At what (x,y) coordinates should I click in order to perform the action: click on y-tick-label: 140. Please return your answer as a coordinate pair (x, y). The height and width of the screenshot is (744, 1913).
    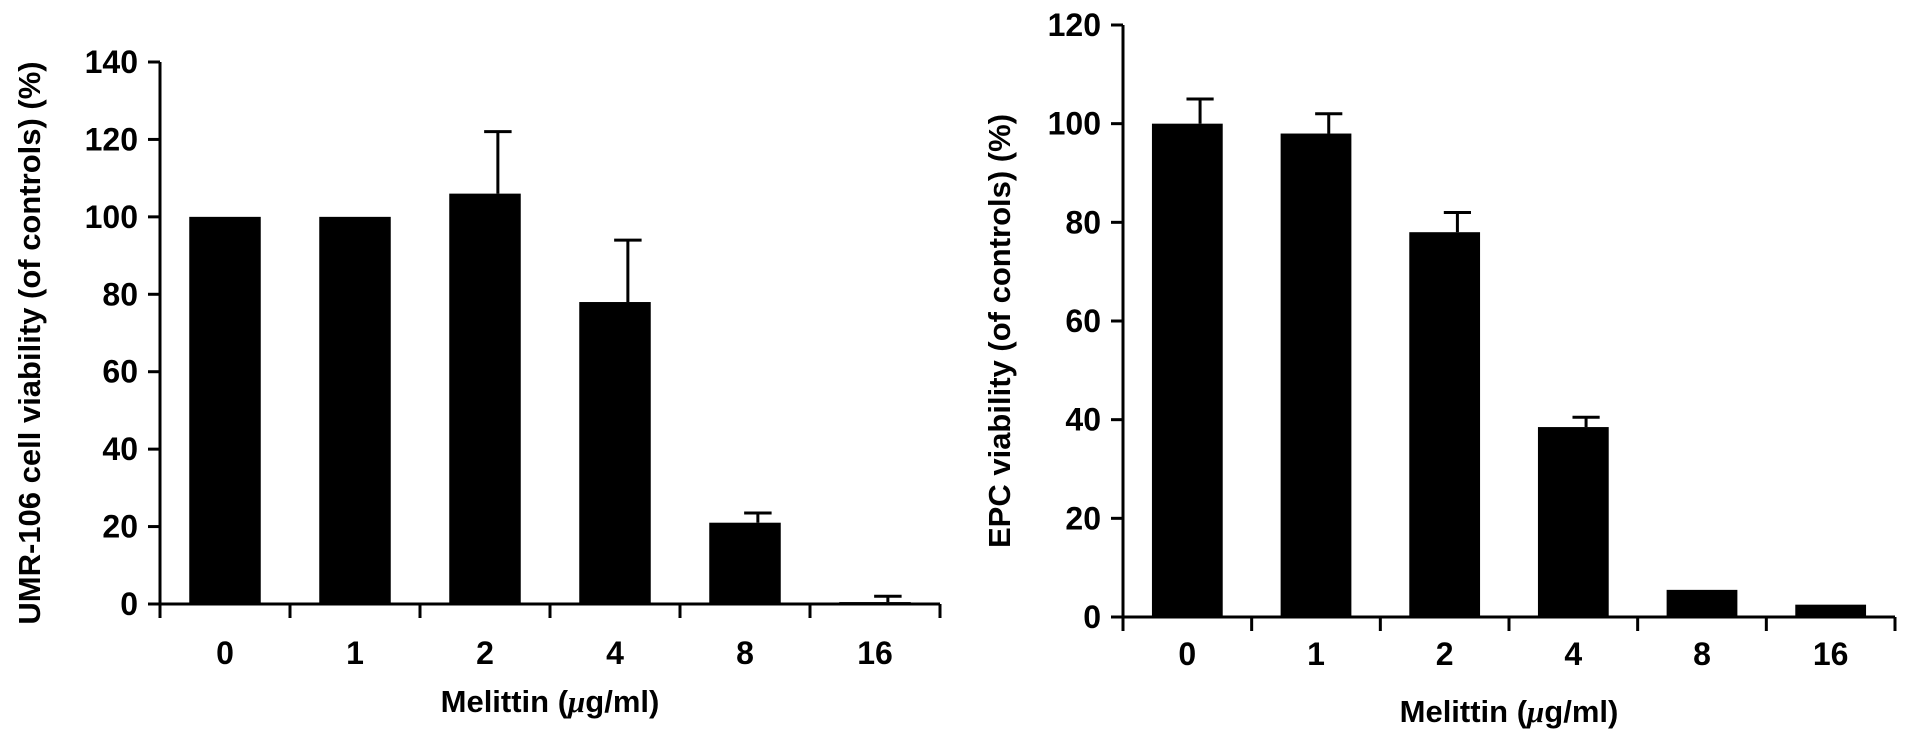
    Looking at the image, I should click on (111, 62).